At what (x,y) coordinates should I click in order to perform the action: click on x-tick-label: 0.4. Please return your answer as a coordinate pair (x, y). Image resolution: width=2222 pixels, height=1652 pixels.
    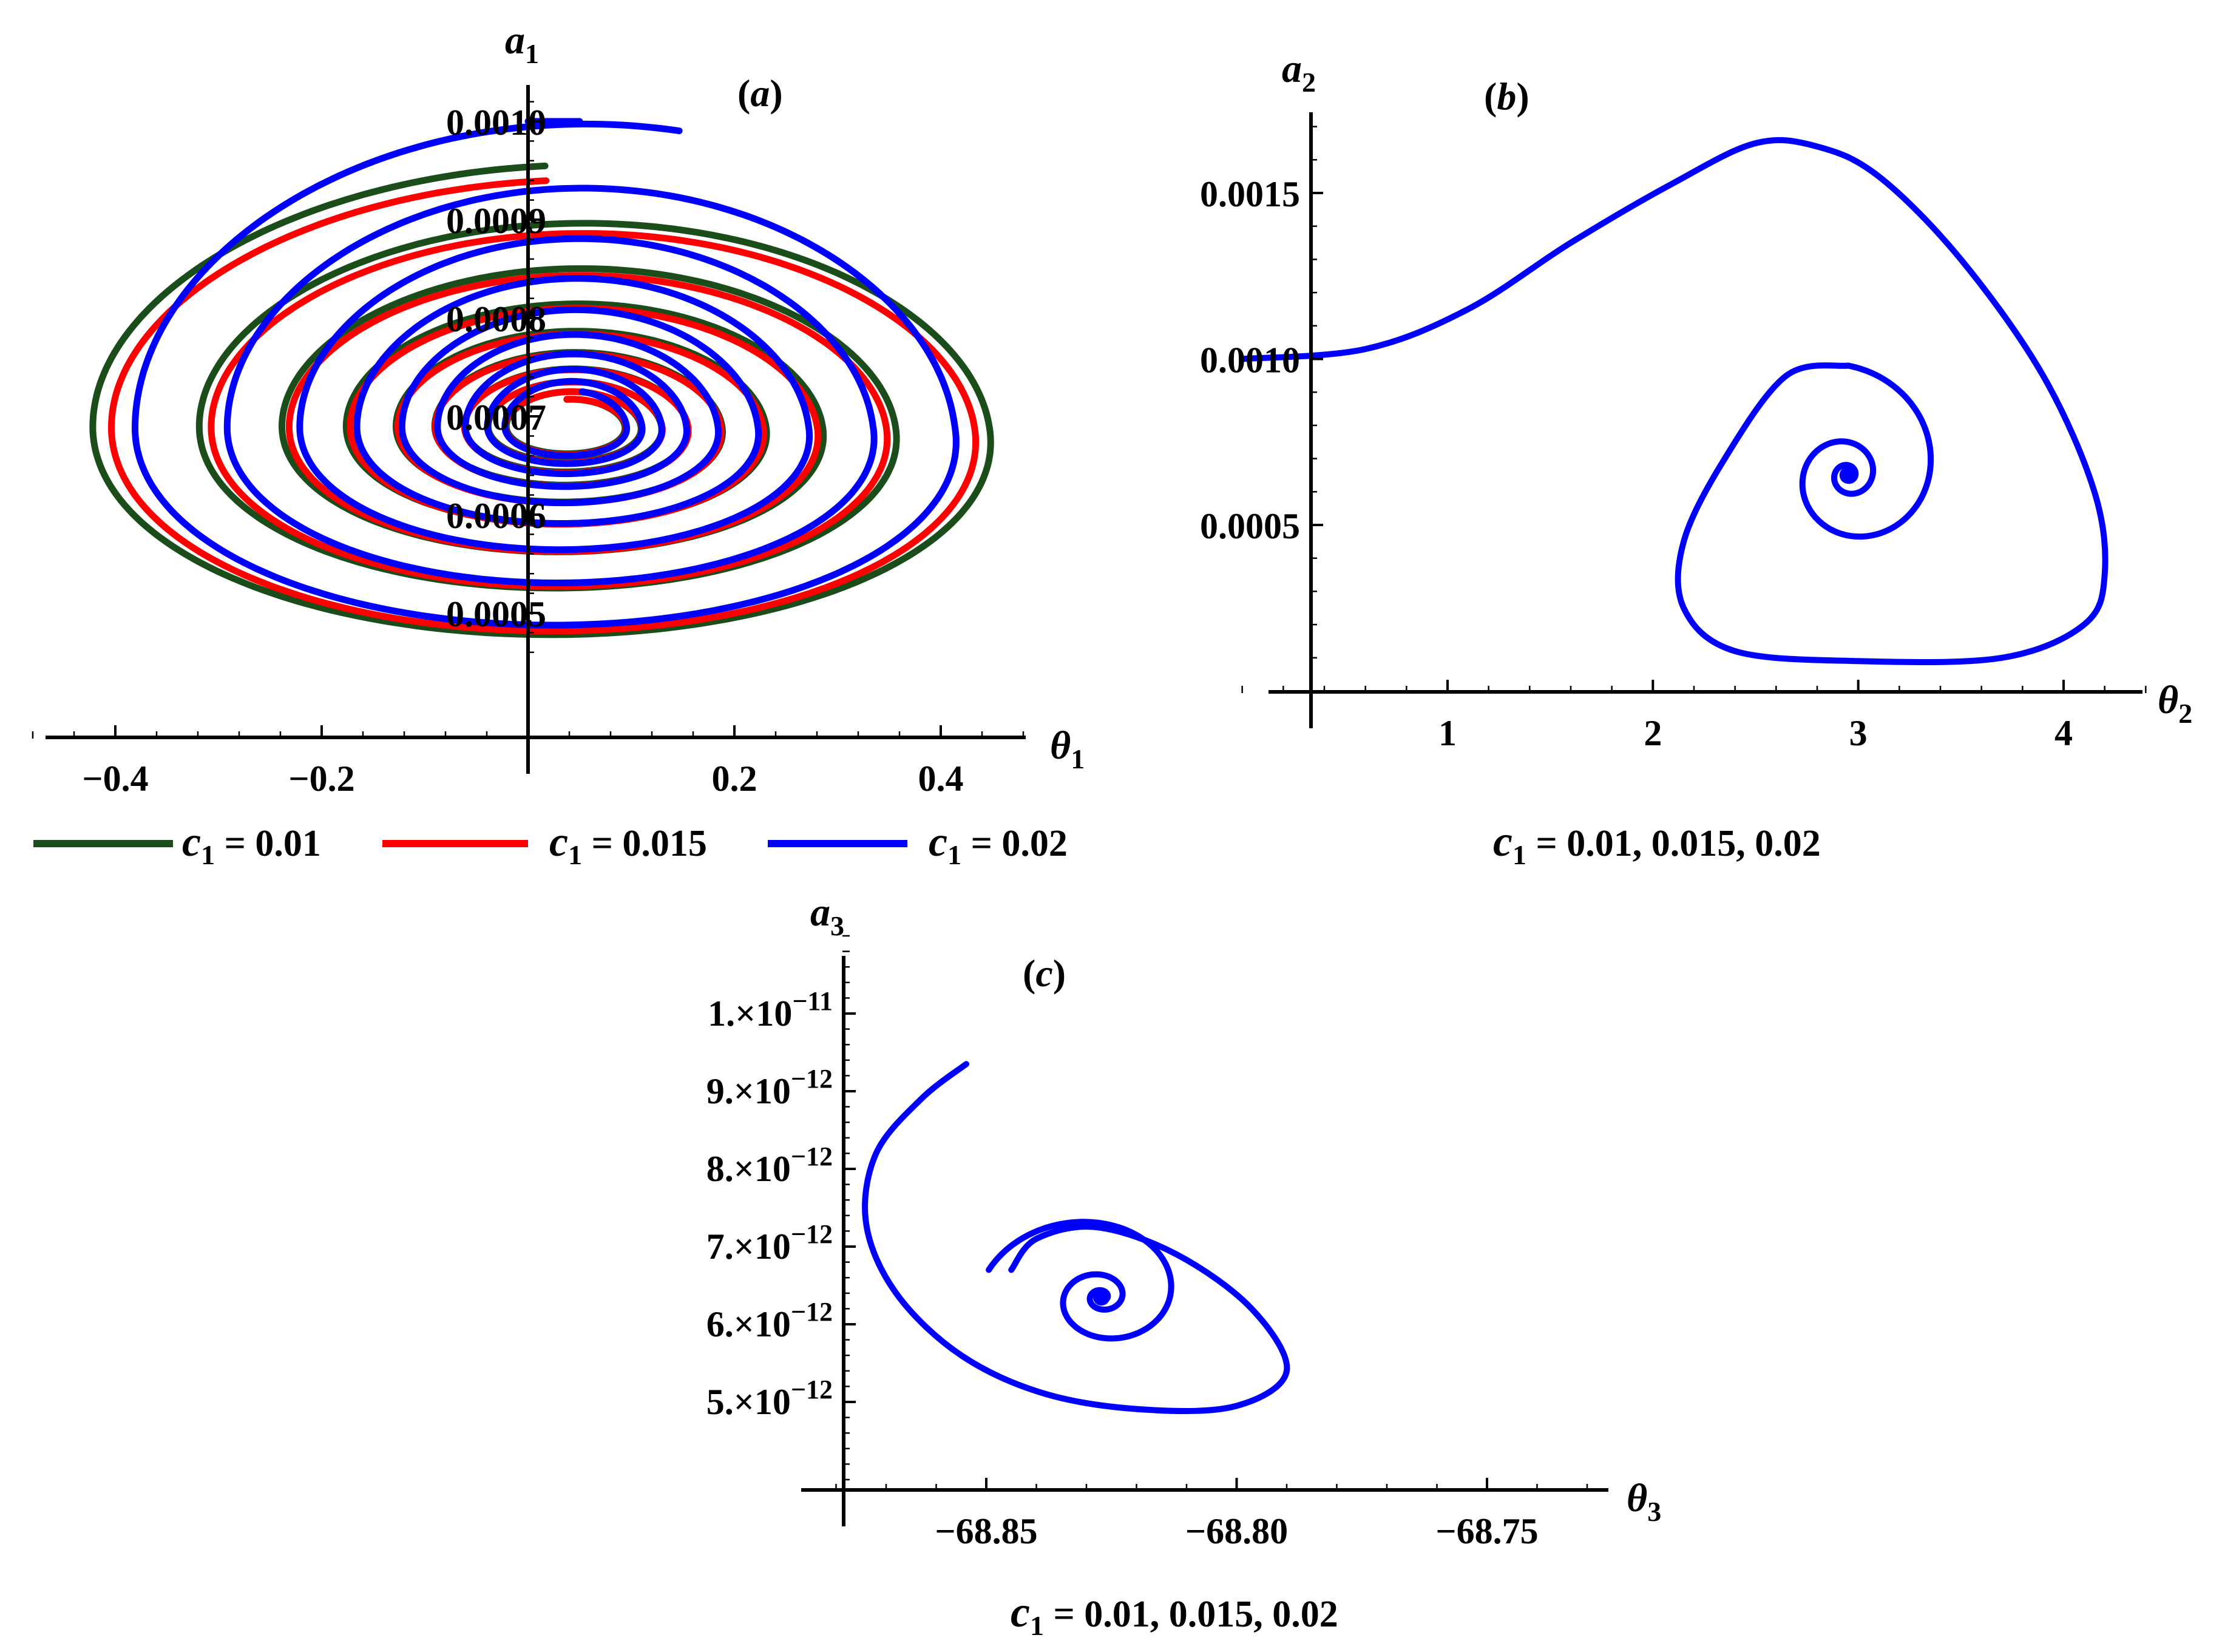
    Looking at the image, I should click on (941, 779).